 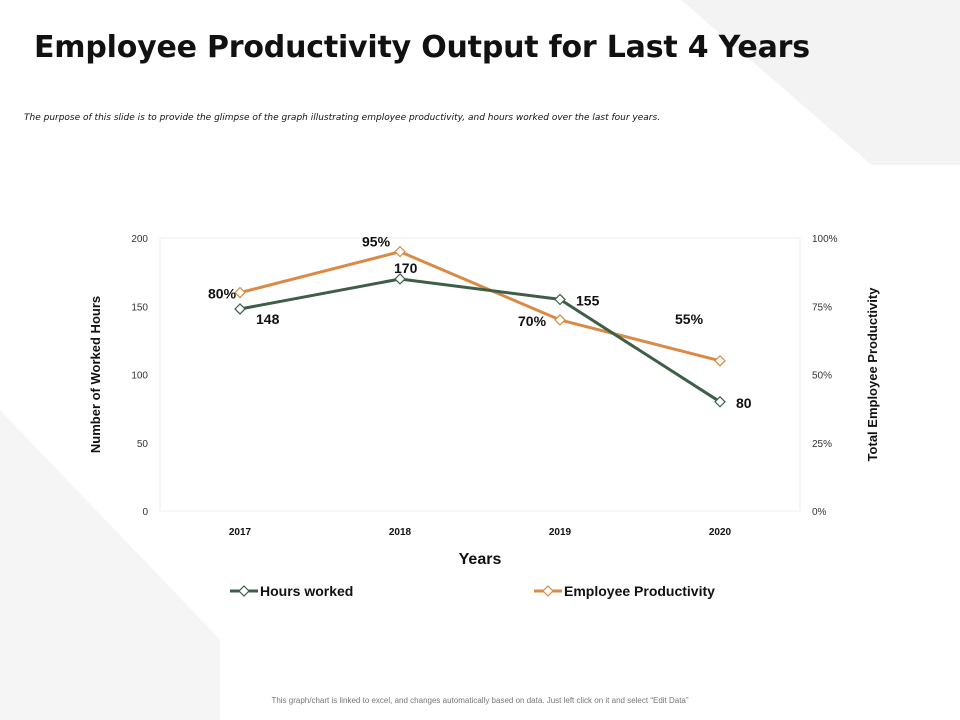 What do you see at coordinates (819, 512) in the screenshot?
I see `y2-axis-tick-label: 0%` at bounding box center [819, 512].